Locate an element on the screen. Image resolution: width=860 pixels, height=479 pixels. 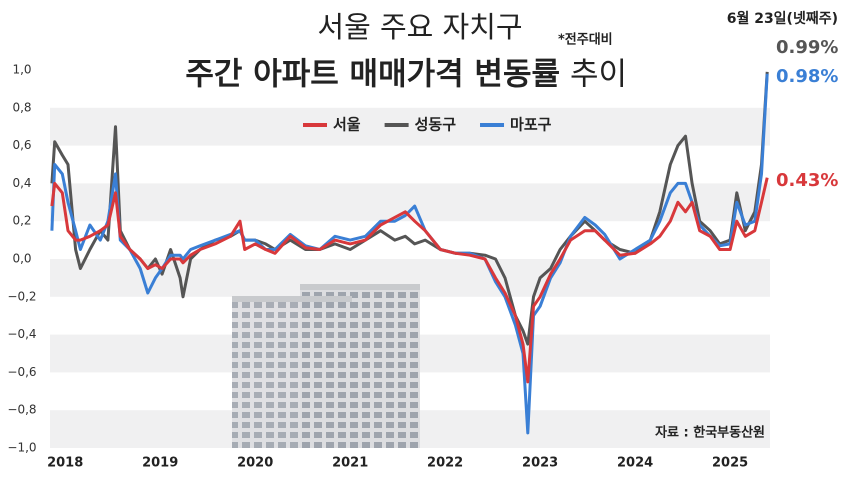
y-tick-label: 0,6 is located at coordinates (21, 145).